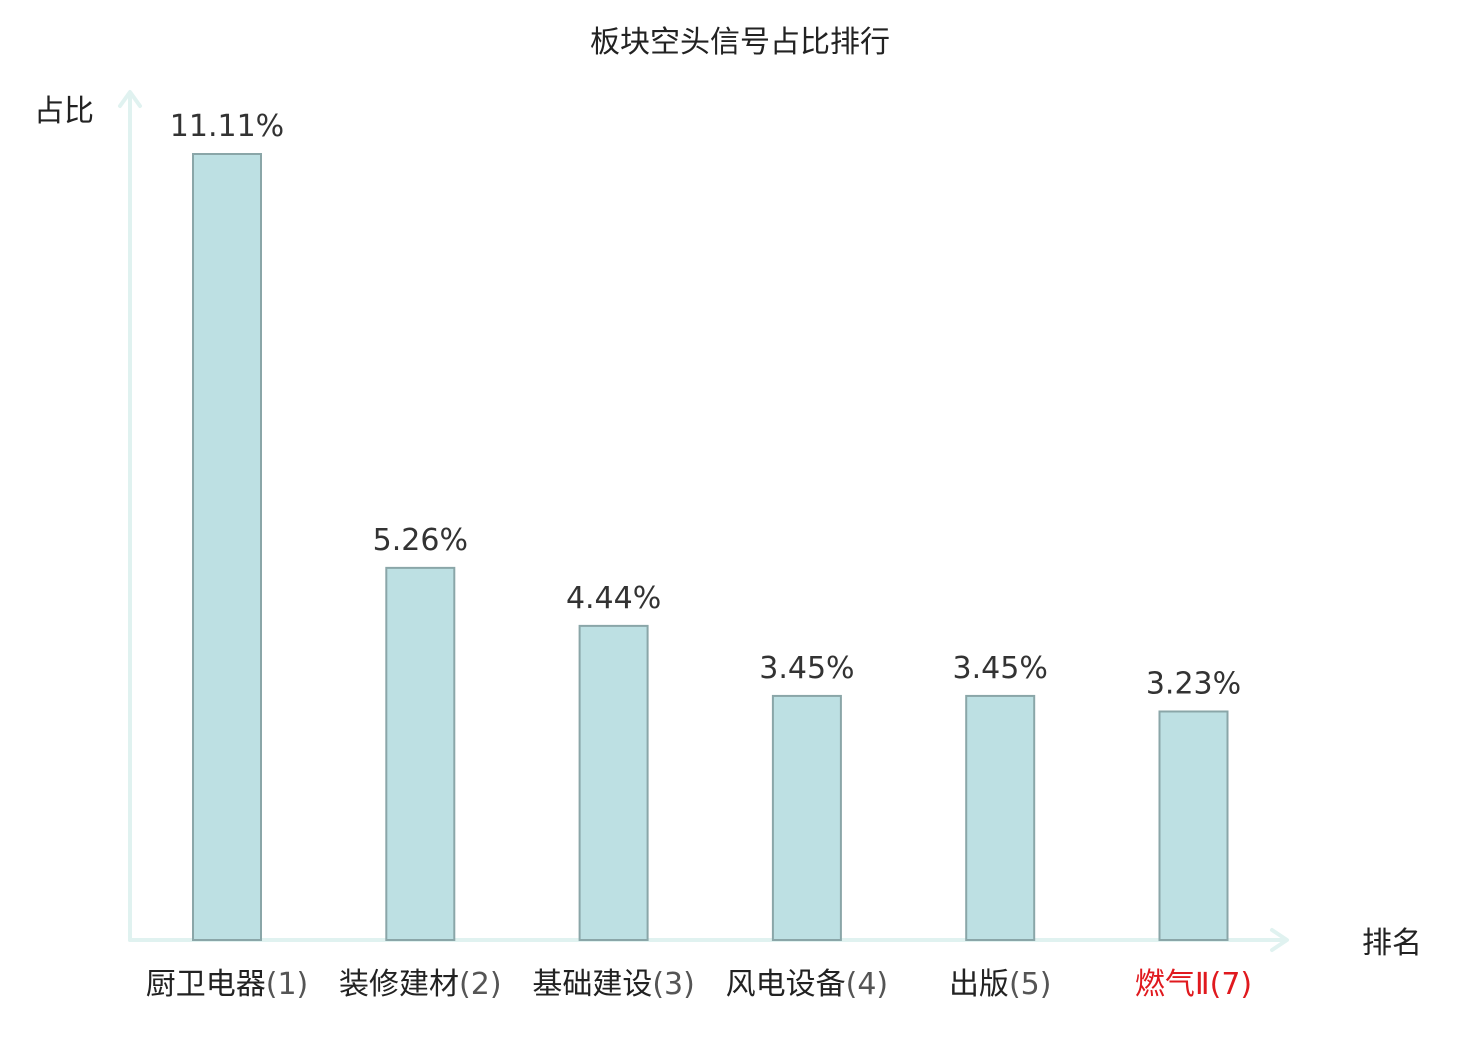 Image resolution: width=1480 pixels, height=1040 pixels. Describe the element at coordinates (740, 42) in the screenshot. I see `chart-title: 板块空头信号占比排行` at that location.